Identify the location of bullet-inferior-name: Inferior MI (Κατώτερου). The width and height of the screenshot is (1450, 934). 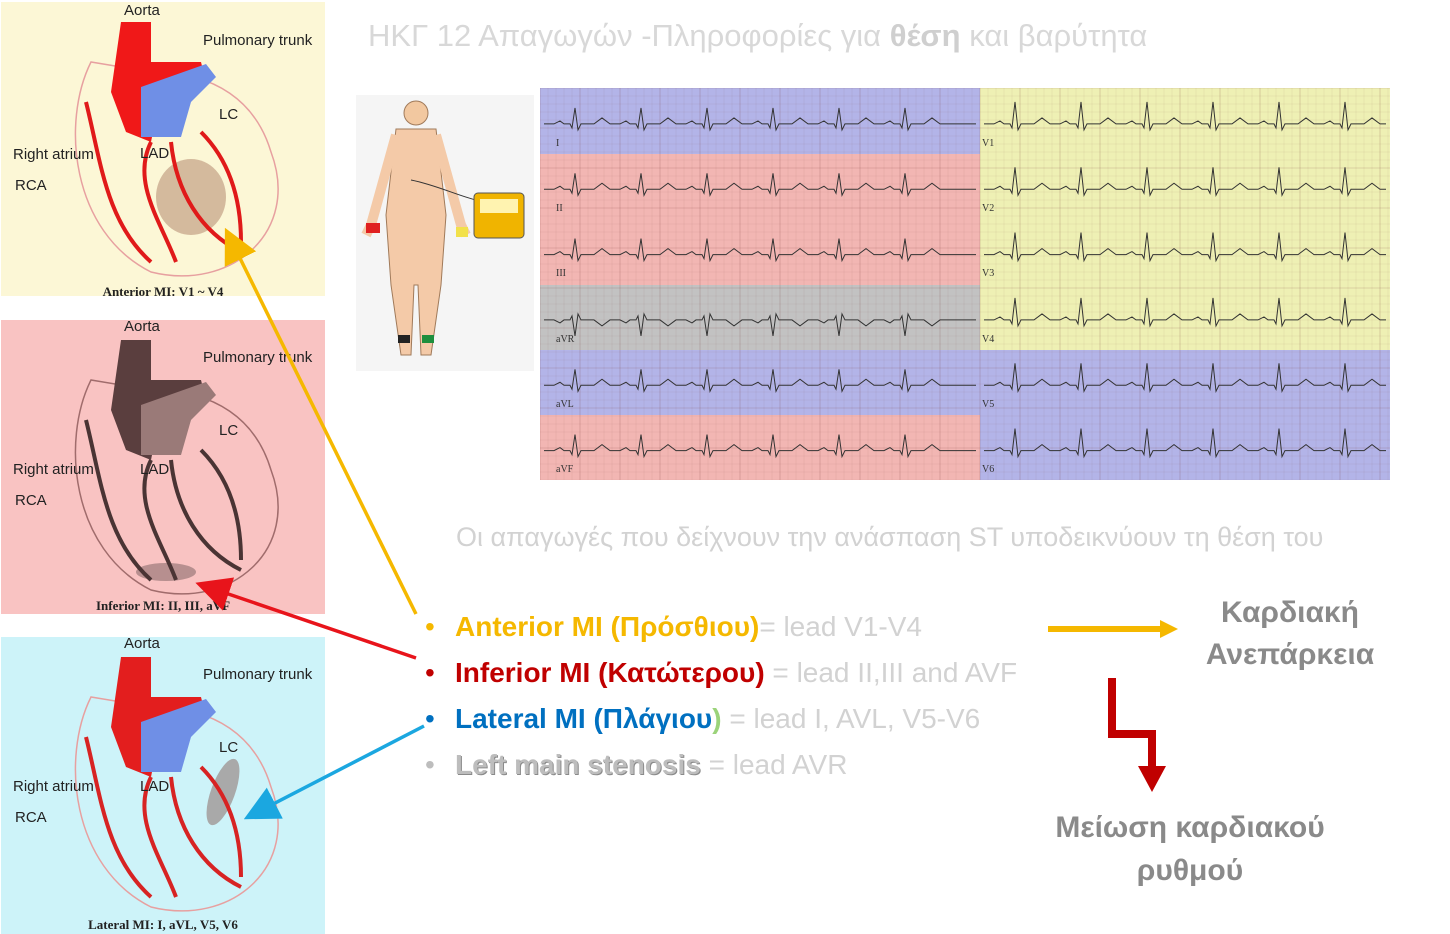
(610, 672).